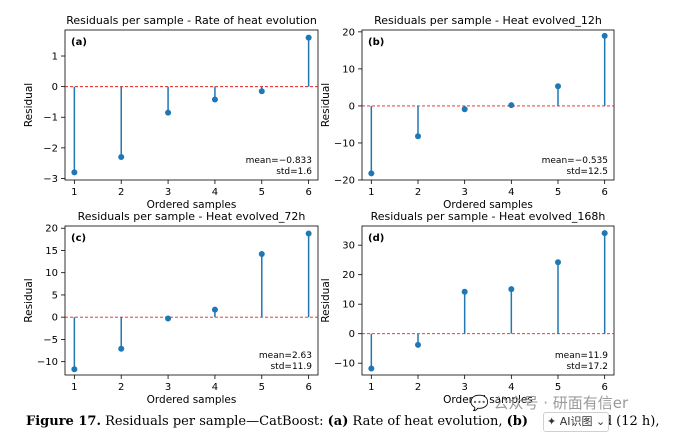 The image size is (696, 432). Describe the element at coordinates (576, 422) in the screenshot. I see `ai-recognize-button: ✦ AI识图 ⌄` at that location.